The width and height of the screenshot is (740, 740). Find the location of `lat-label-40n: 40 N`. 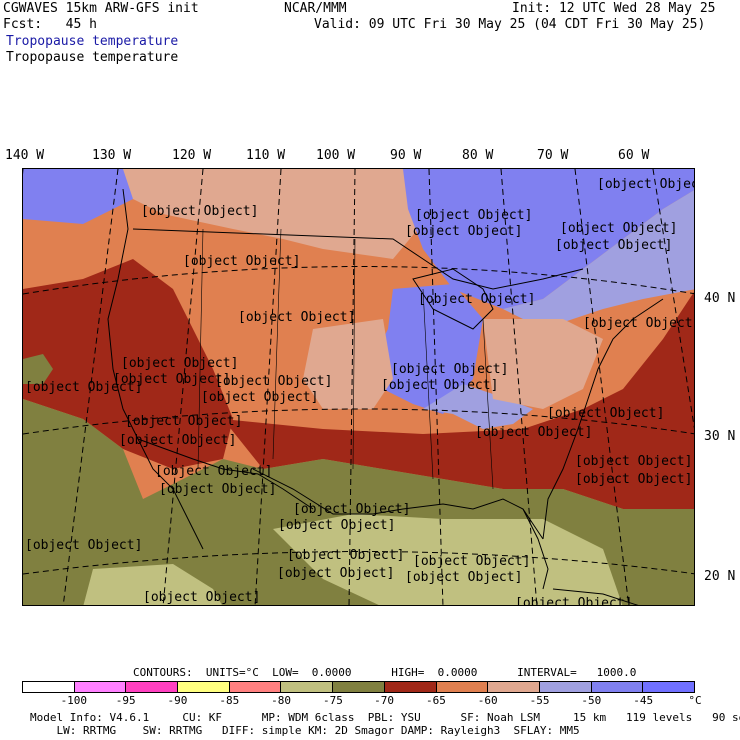

lat-label-40n: 40 N is located at coordinates (720, 298).